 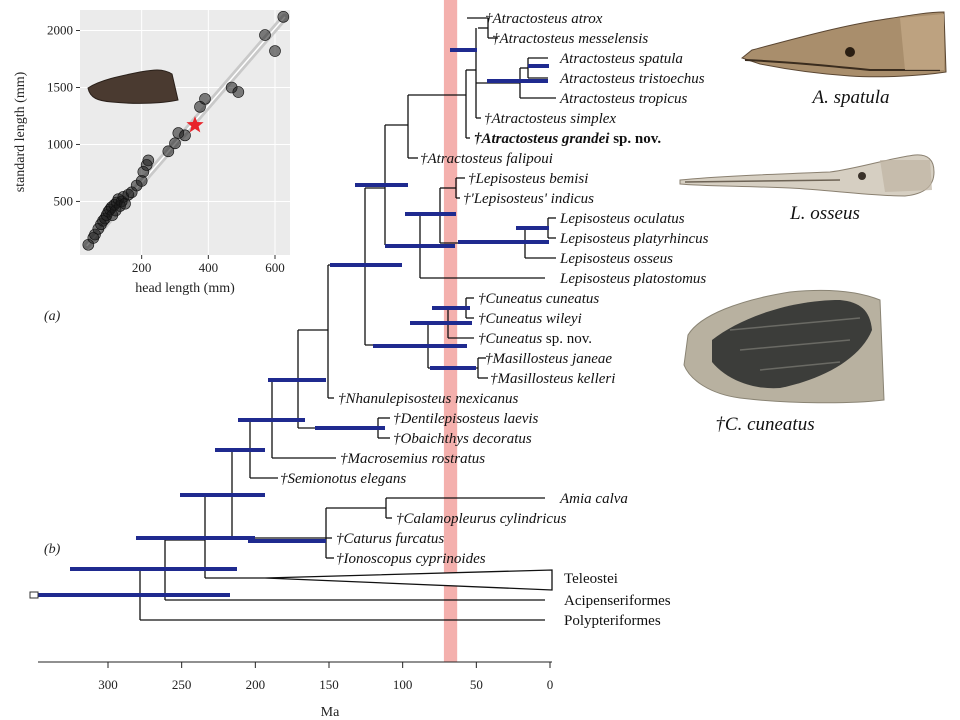 I want to click on taxon-label: †Cuneatus cuneatus, so click(x=538, y=299).